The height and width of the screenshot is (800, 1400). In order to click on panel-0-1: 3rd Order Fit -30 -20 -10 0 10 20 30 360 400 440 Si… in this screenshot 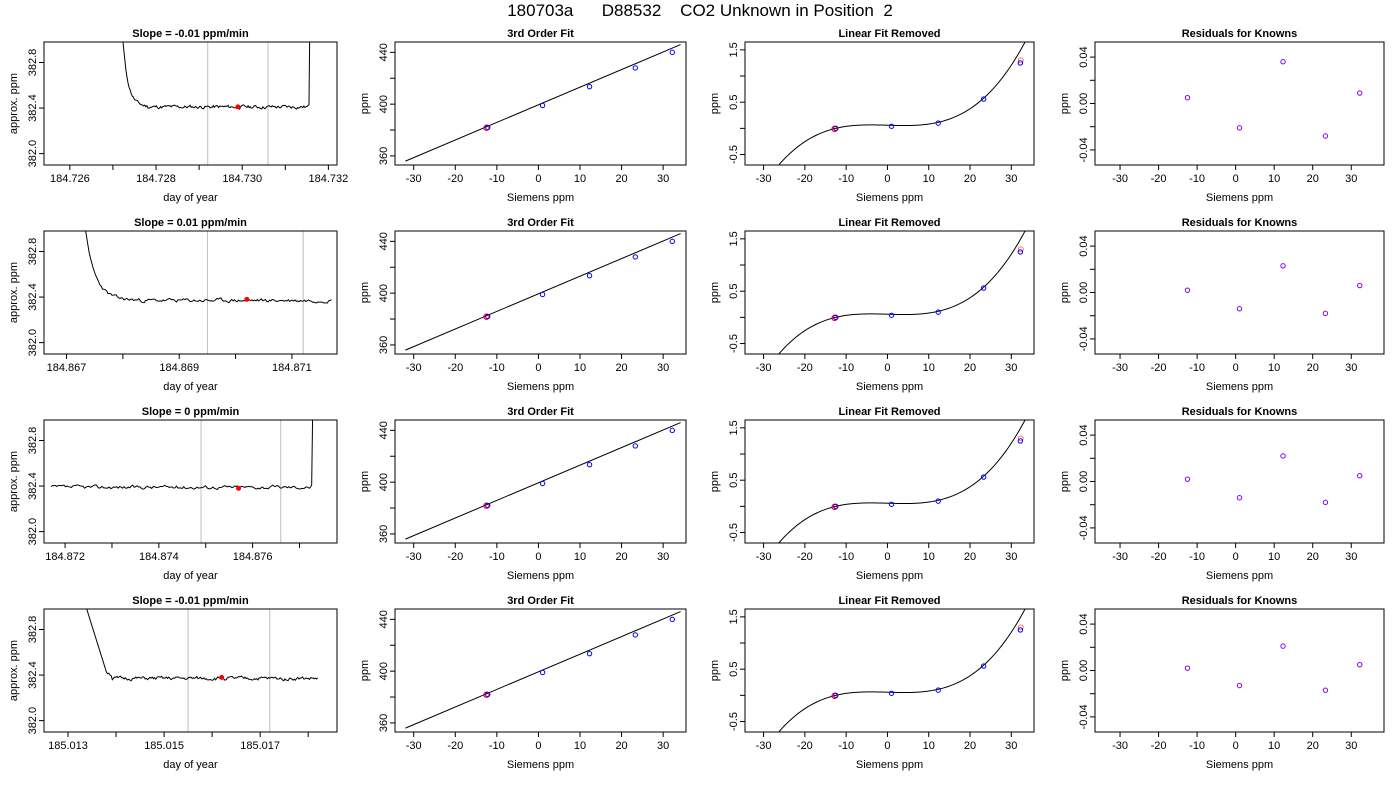, I will do `click(523, 116)`.